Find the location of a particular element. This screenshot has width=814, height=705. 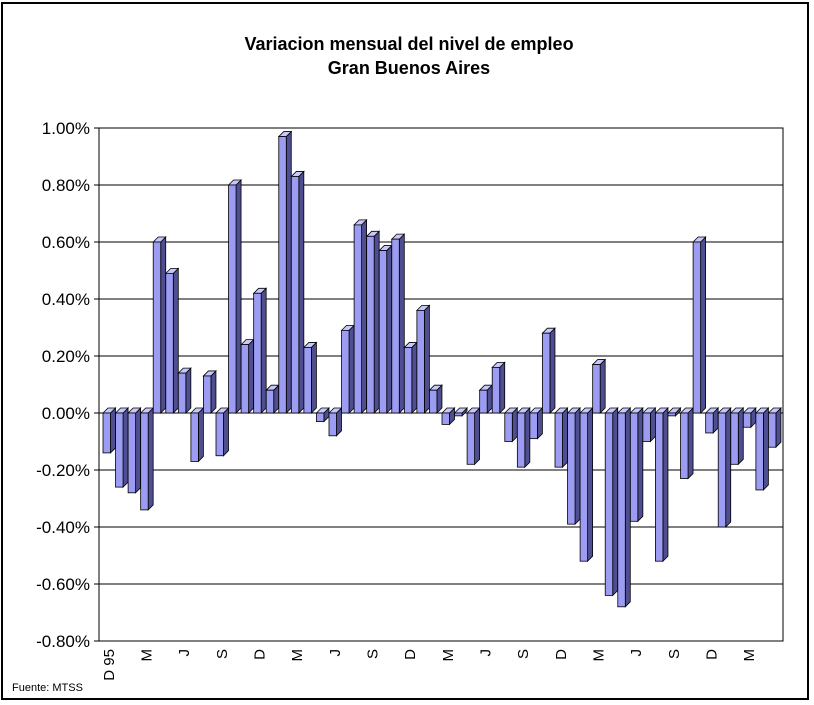

source-note: Fuente: MTSS is located at coordinates (47, 688).